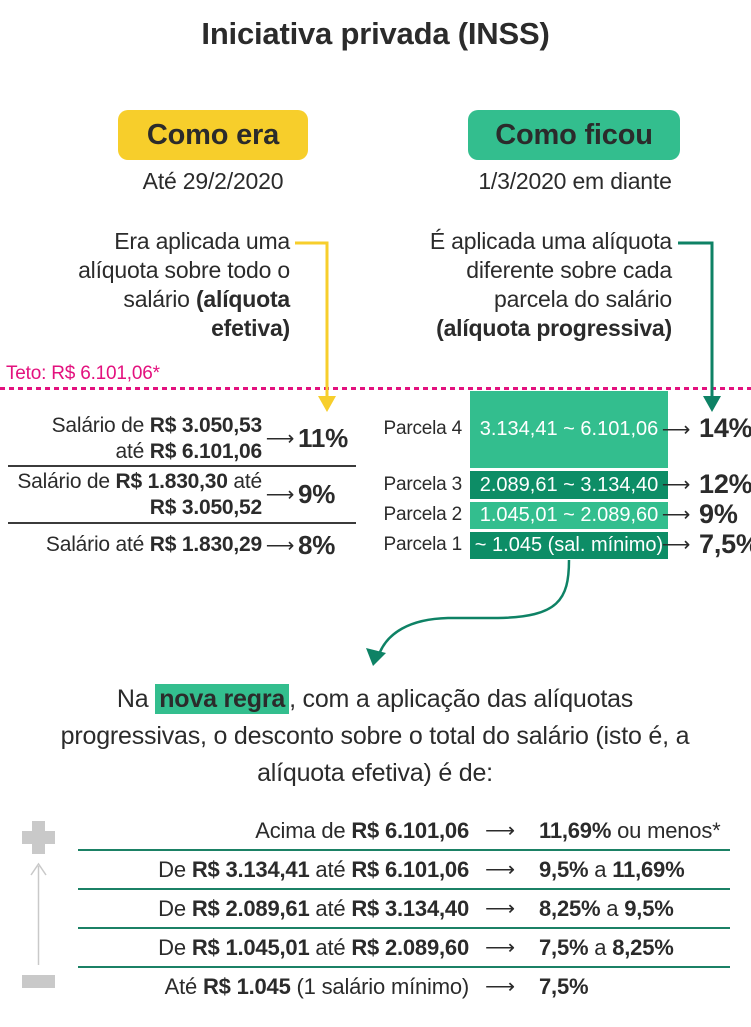  What do you see at coordinates (569, 485) in the screenshot?
I see `parcel-bar-3: 2.089,61 ~ 3.134,40` at bounding box center [569, 485].